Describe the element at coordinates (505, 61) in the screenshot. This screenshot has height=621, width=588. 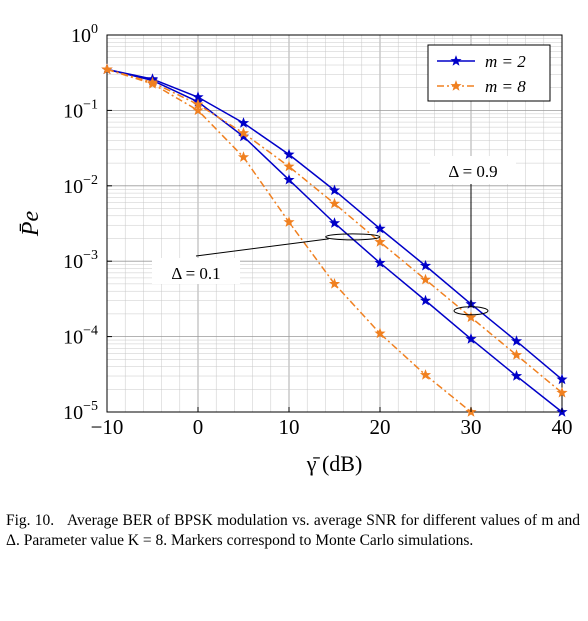
I see `legend-label: m = 2` at that location.